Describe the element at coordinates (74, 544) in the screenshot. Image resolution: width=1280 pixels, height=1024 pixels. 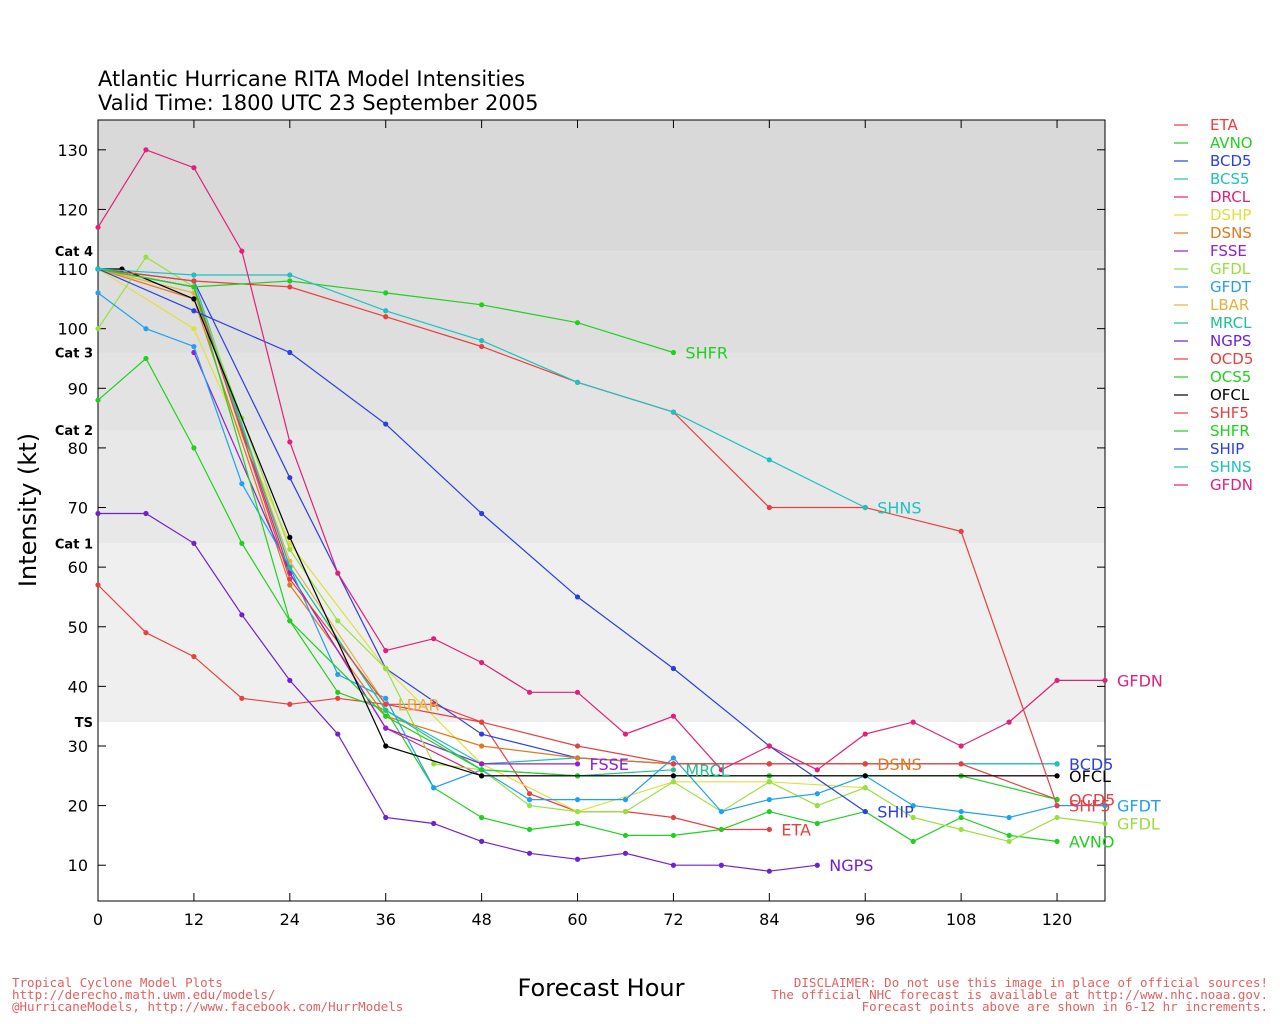
I see `category-label: Cat 1` at that location.